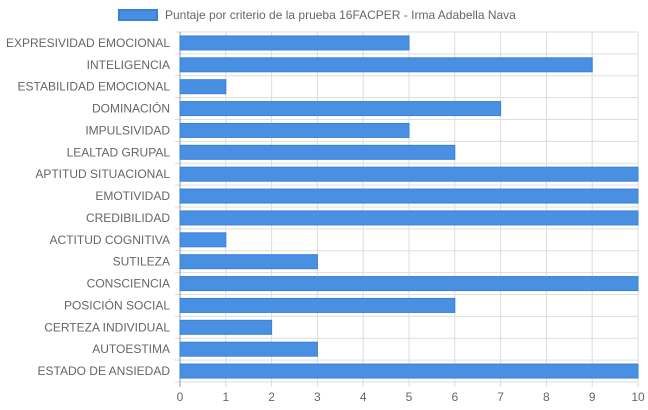 The width and height of the screenshot is (648, 410). I want to click on x-axis-labels: 0 1 2 3 4 5 6 7 8 9 10, so click(411, 397).